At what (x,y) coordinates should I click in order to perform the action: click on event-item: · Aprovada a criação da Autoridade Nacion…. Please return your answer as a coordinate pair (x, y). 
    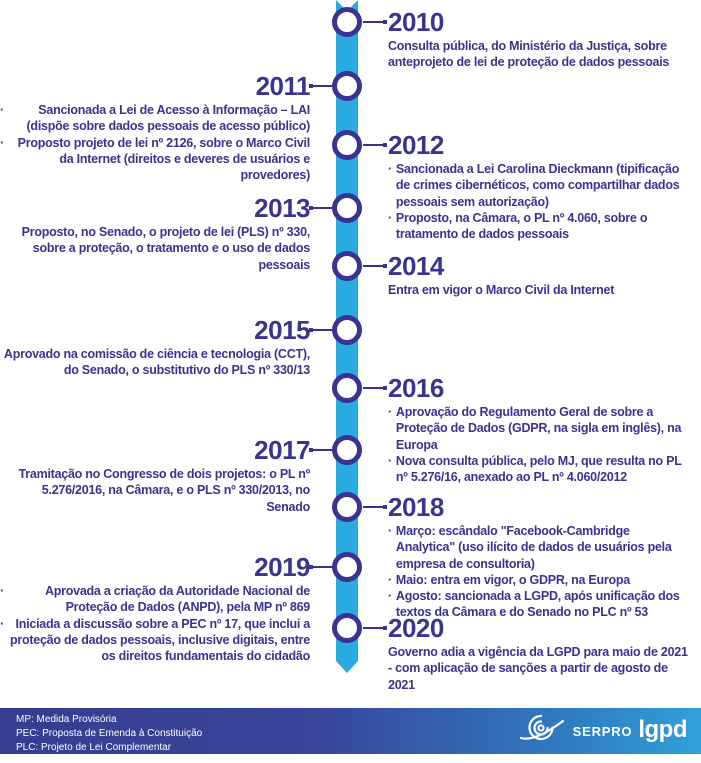
    Looking at the image, I should click on (155, 599).